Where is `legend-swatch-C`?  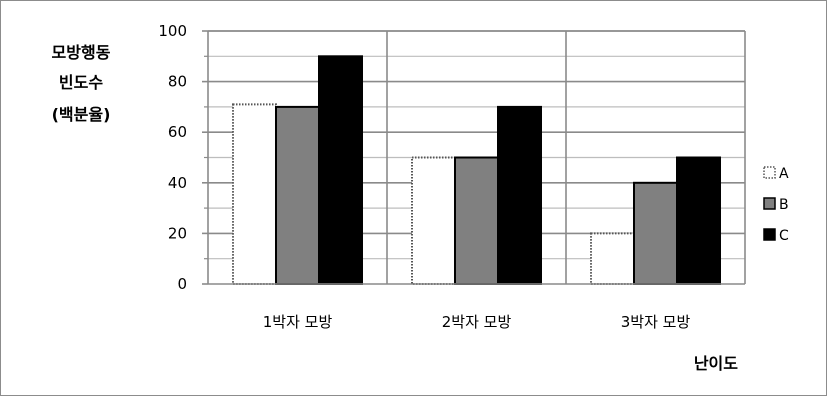
legend-swatch-C is located at coordinates (769, 234).